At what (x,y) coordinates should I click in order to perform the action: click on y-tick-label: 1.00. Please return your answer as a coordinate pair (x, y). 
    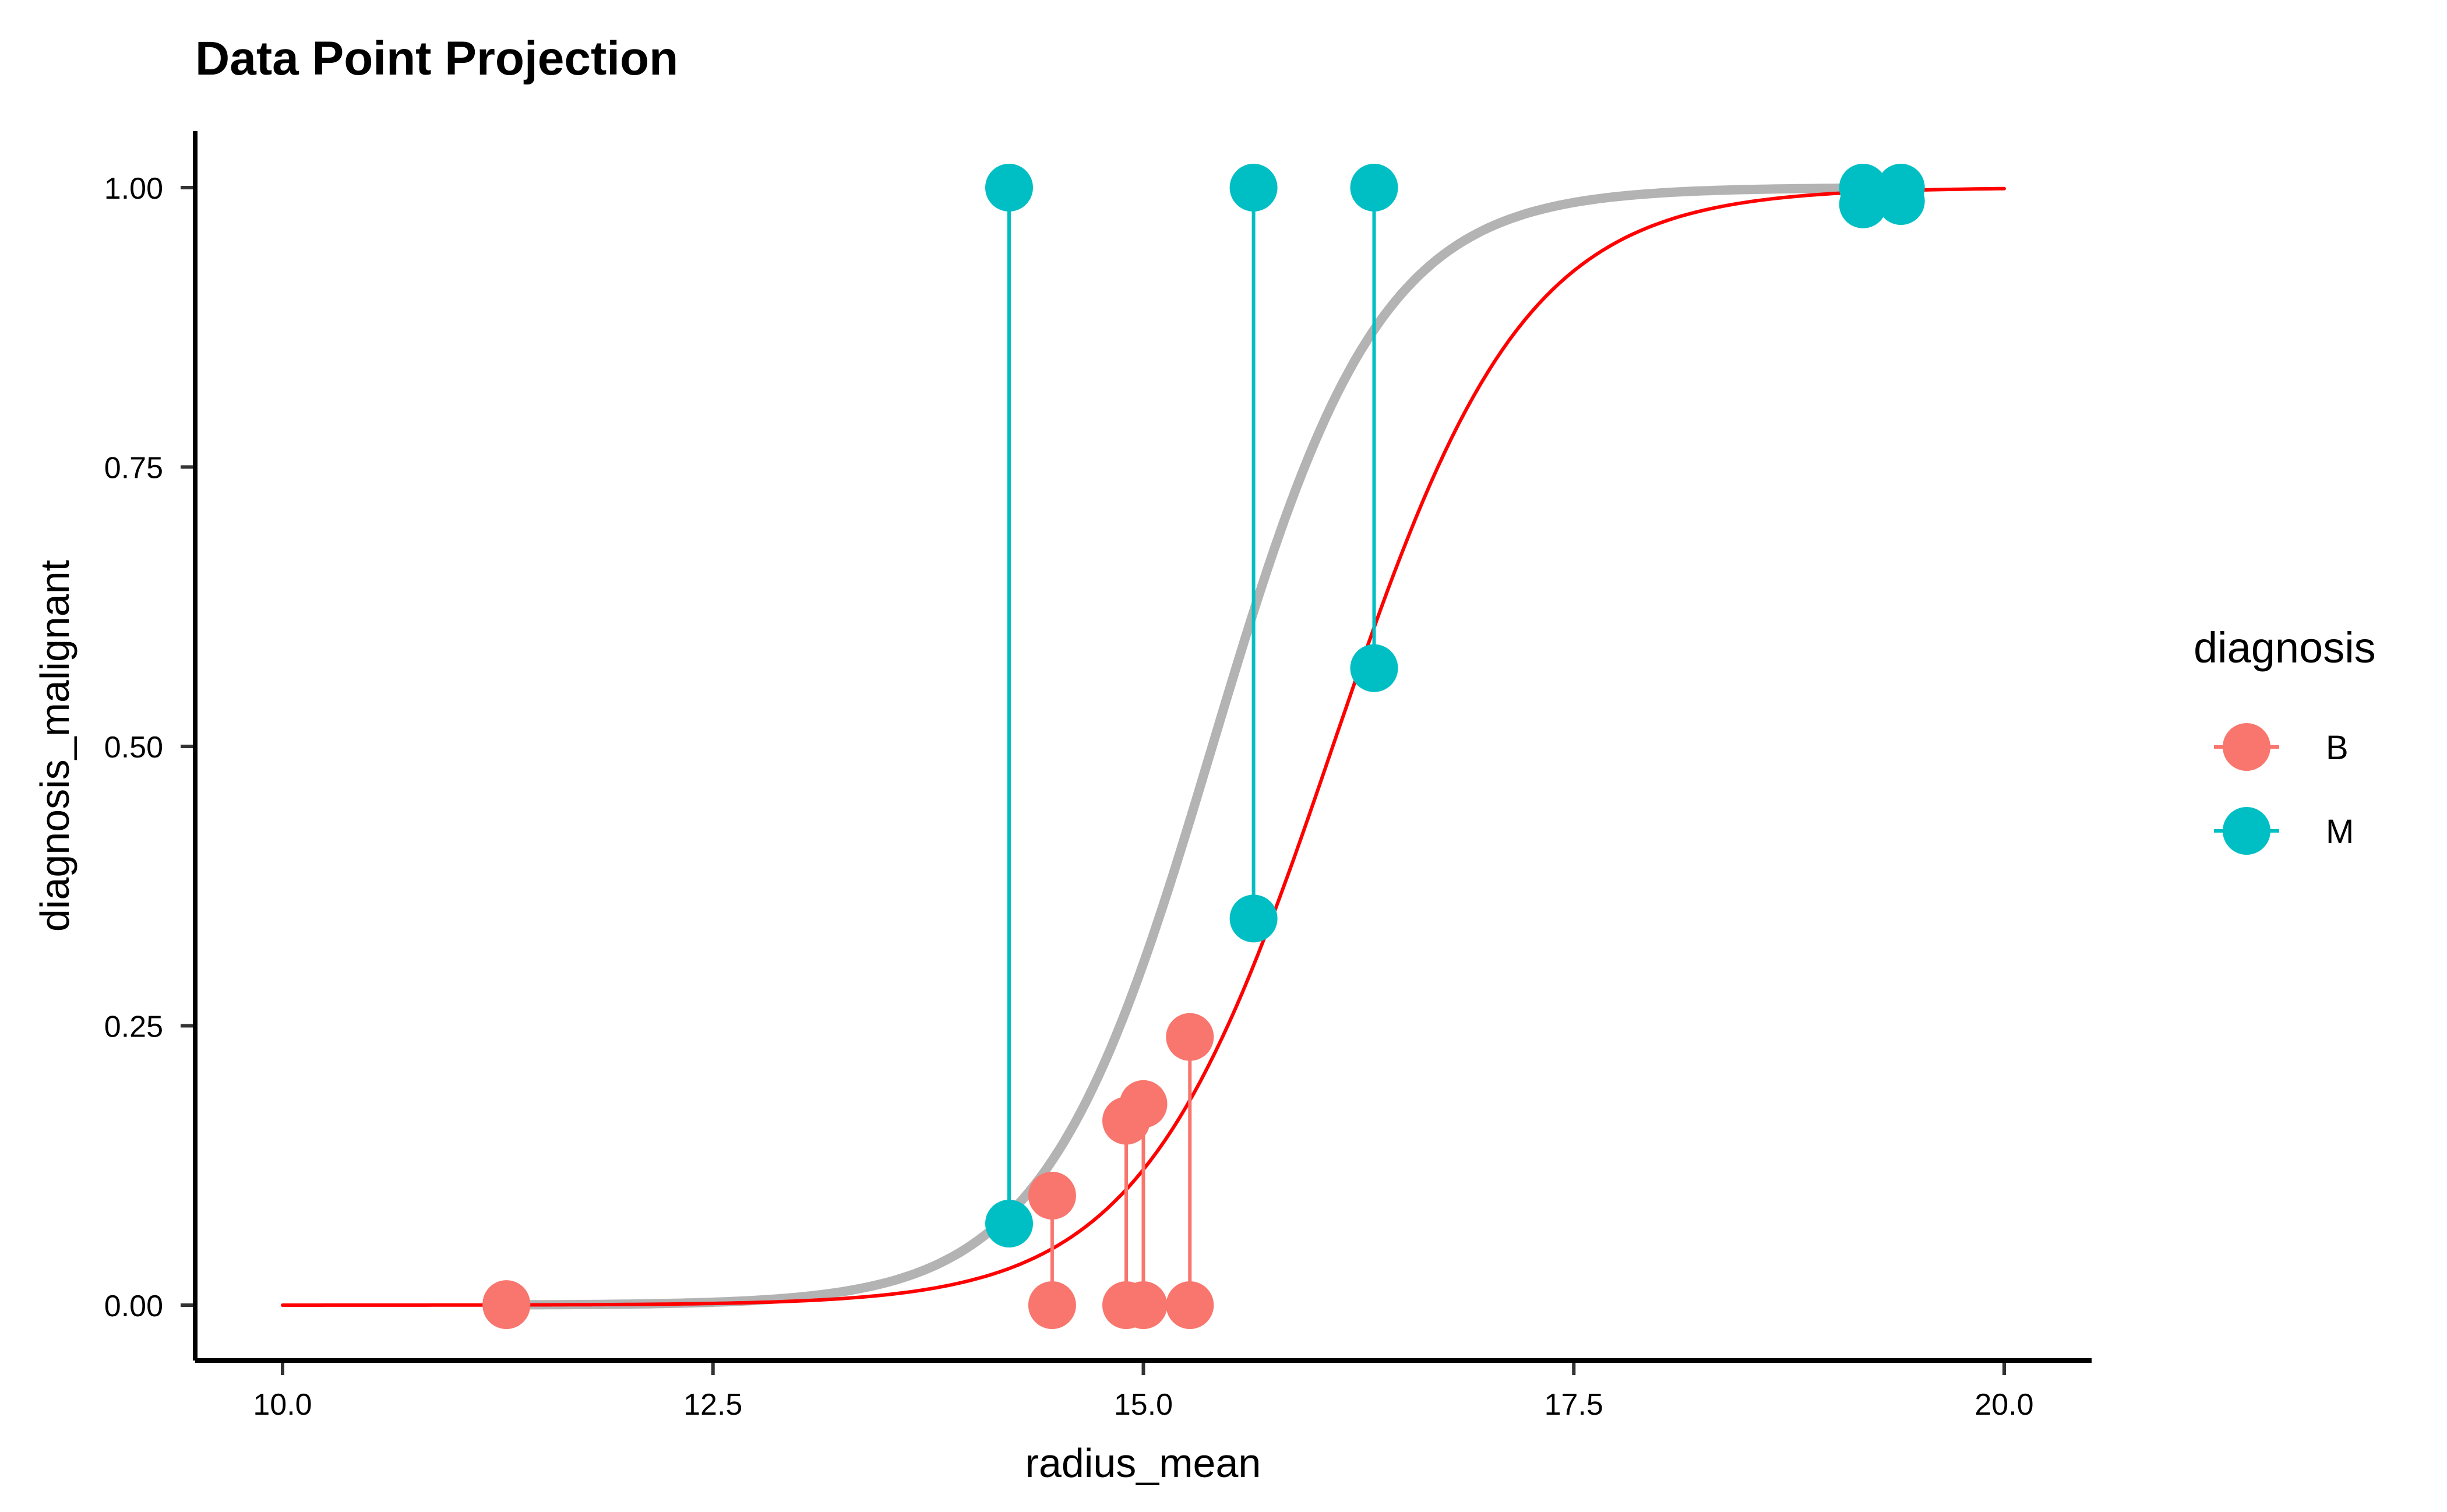
    Looking at the image, I should click on (133, 189).